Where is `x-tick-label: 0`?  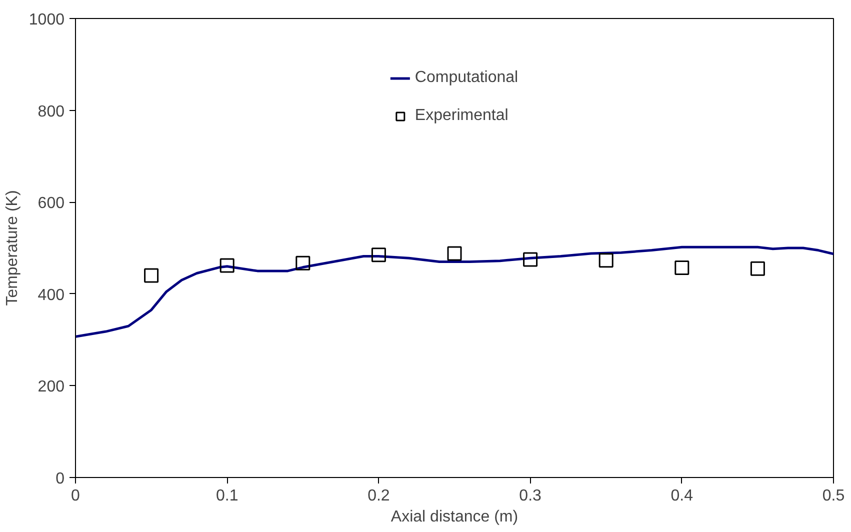
x-tick-label: 0 is located at coordinates (75, 496).